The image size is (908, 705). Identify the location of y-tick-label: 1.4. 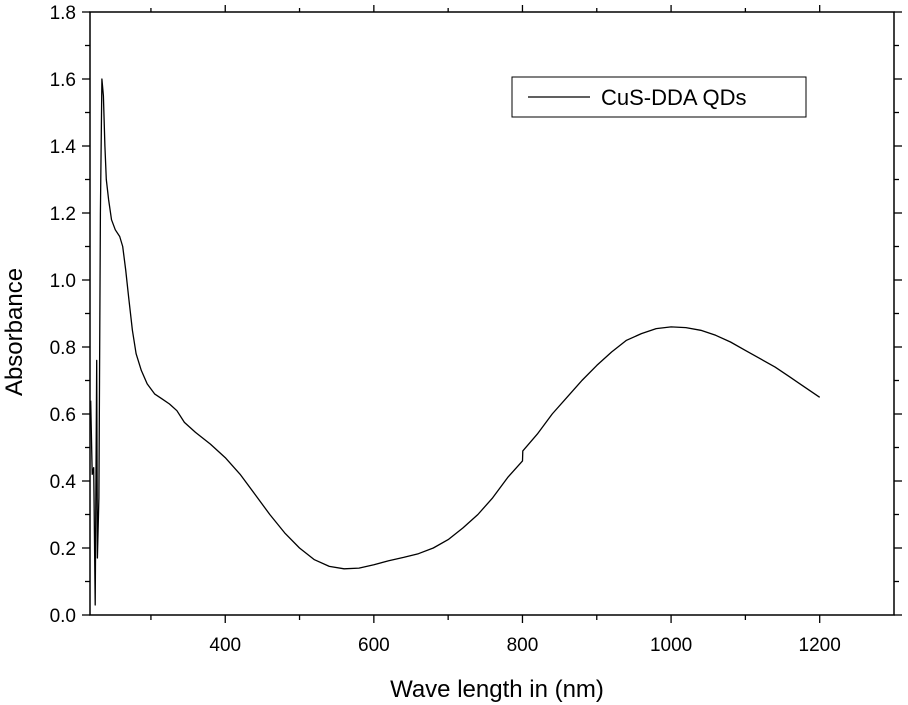
(63, 147).